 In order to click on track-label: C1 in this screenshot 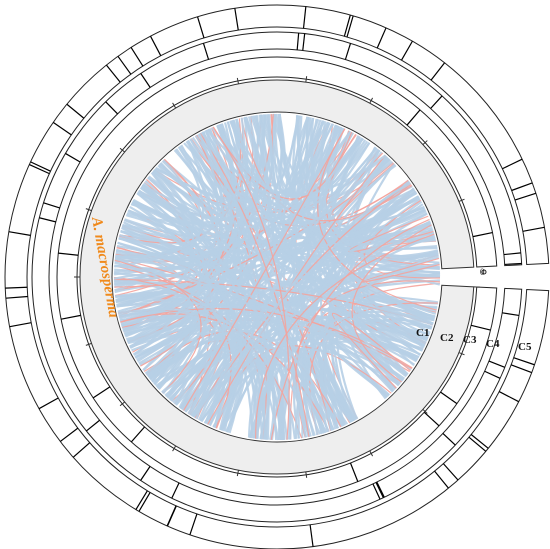, I will do `click(422, 333)`.